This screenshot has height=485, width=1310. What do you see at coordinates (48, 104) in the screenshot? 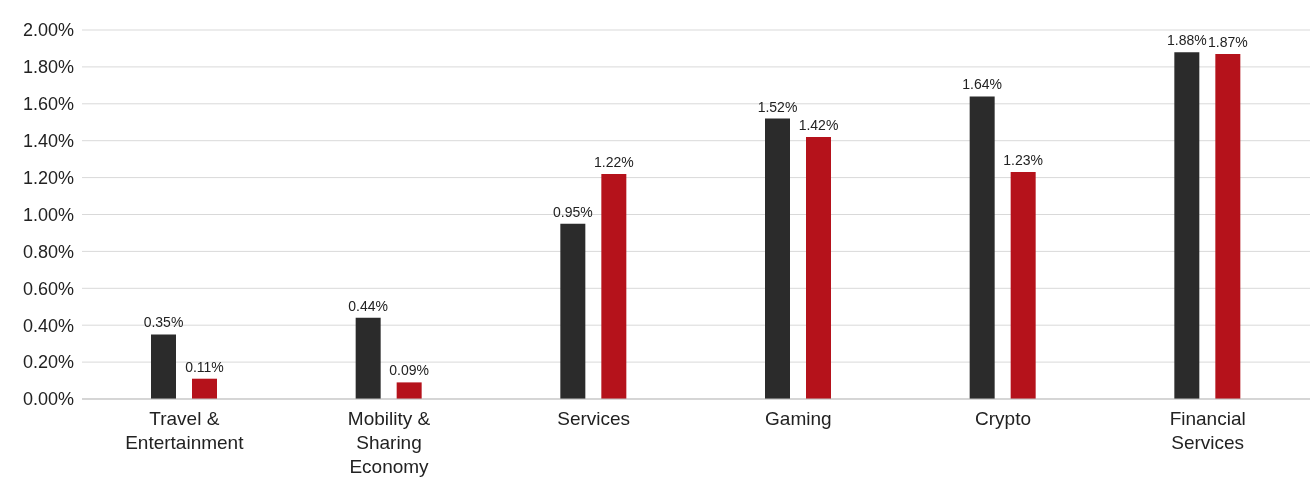
I see `y-tick-label: 1.60%` at bounding box center [48, 104].